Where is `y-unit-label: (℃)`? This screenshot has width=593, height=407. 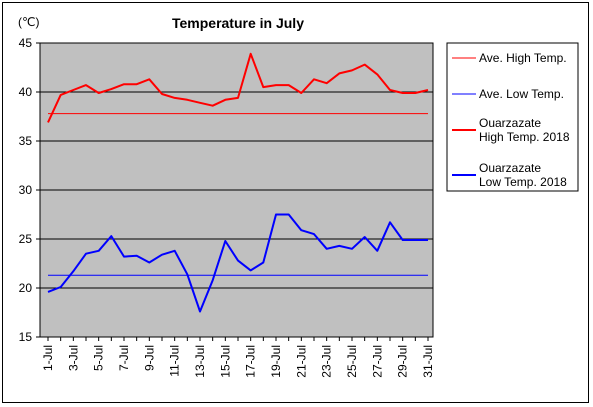 y-unit-label: (℃) is located at coordinates (28, 22).